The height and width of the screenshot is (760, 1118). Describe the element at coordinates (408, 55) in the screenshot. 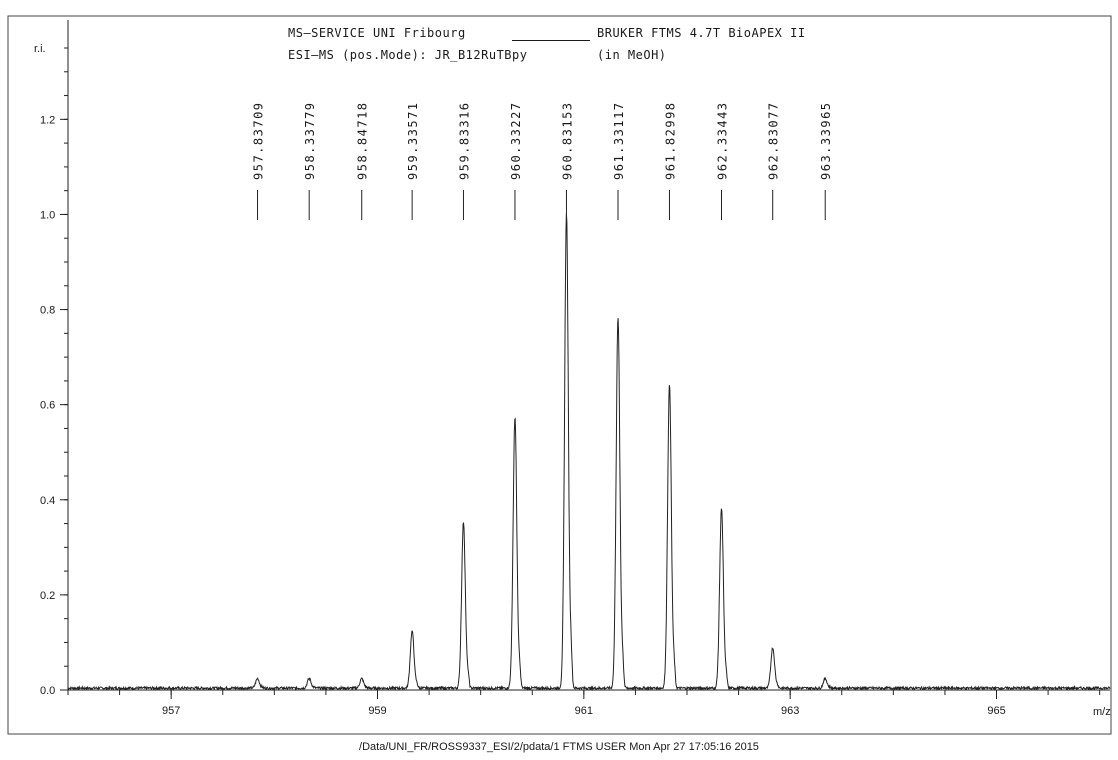

I see `header-sample-line2-left: ESI—MS (pos.Mode): JR_B12RuTBpy` at that location.